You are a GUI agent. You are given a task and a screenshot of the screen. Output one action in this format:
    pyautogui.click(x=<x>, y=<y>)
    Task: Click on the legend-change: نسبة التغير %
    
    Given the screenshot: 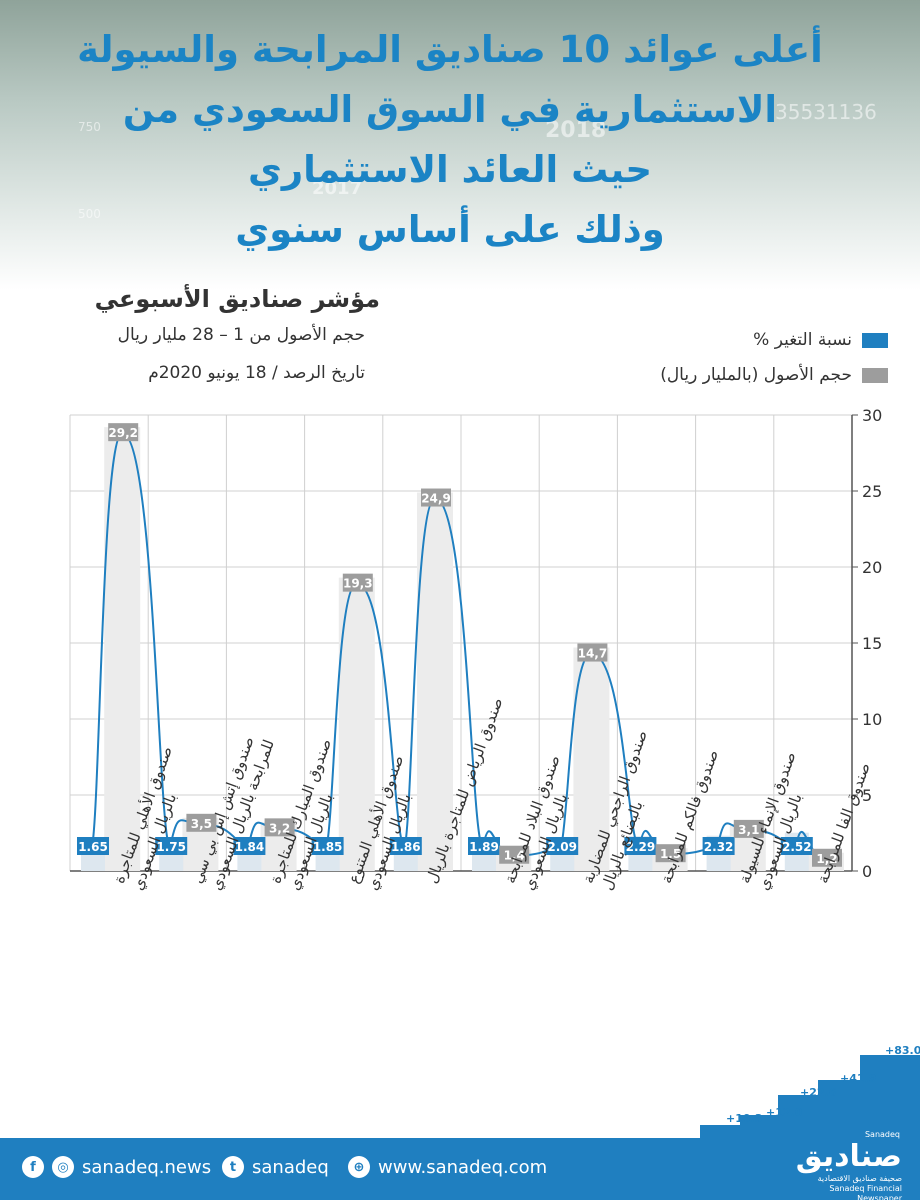 What is the action you would take?
    pyautogui.click(x=820, y=340)
    